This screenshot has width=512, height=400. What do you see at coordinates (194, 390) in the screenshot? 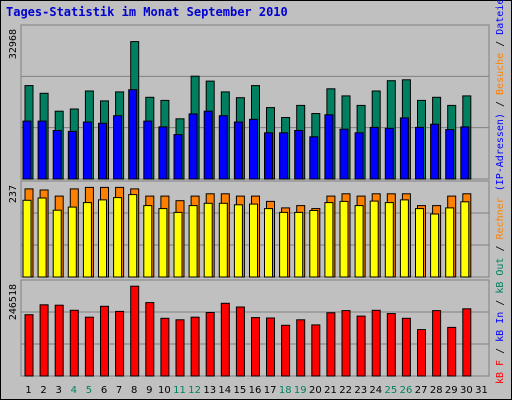
I see `x-tick-label-12: 12` at bounding box center [194, 390].